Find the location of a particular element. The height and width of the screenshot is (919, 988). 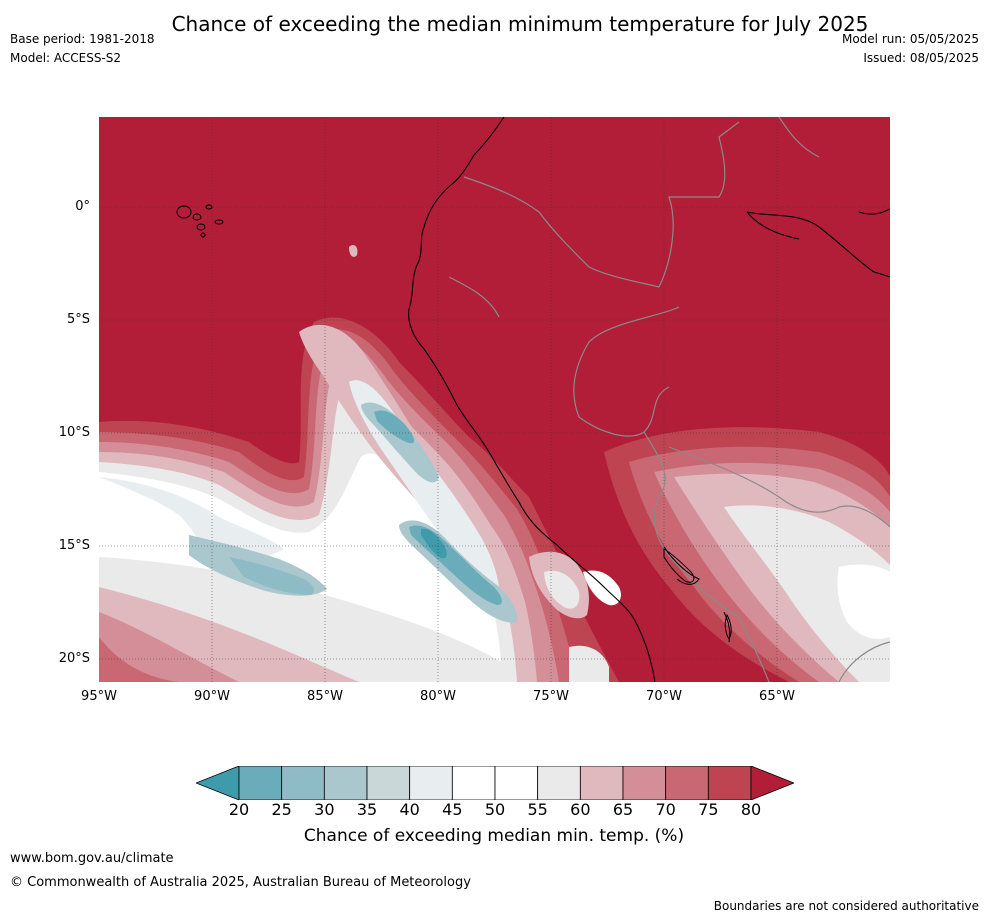

lon-label-85w: 85°W is located at coordinates (325, 696).